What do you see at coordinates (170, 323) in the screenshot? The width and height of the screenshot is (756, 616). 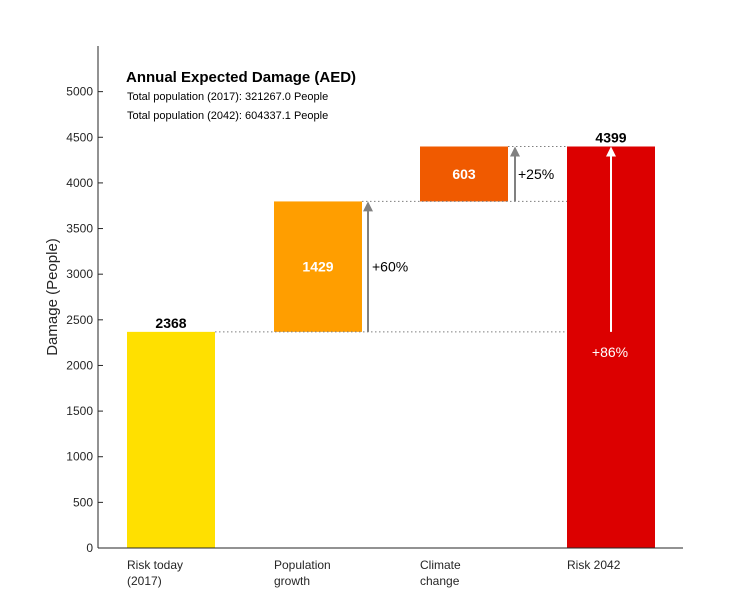 I see `bar-value-label-1: 2368` at bounding box center [170, 323].